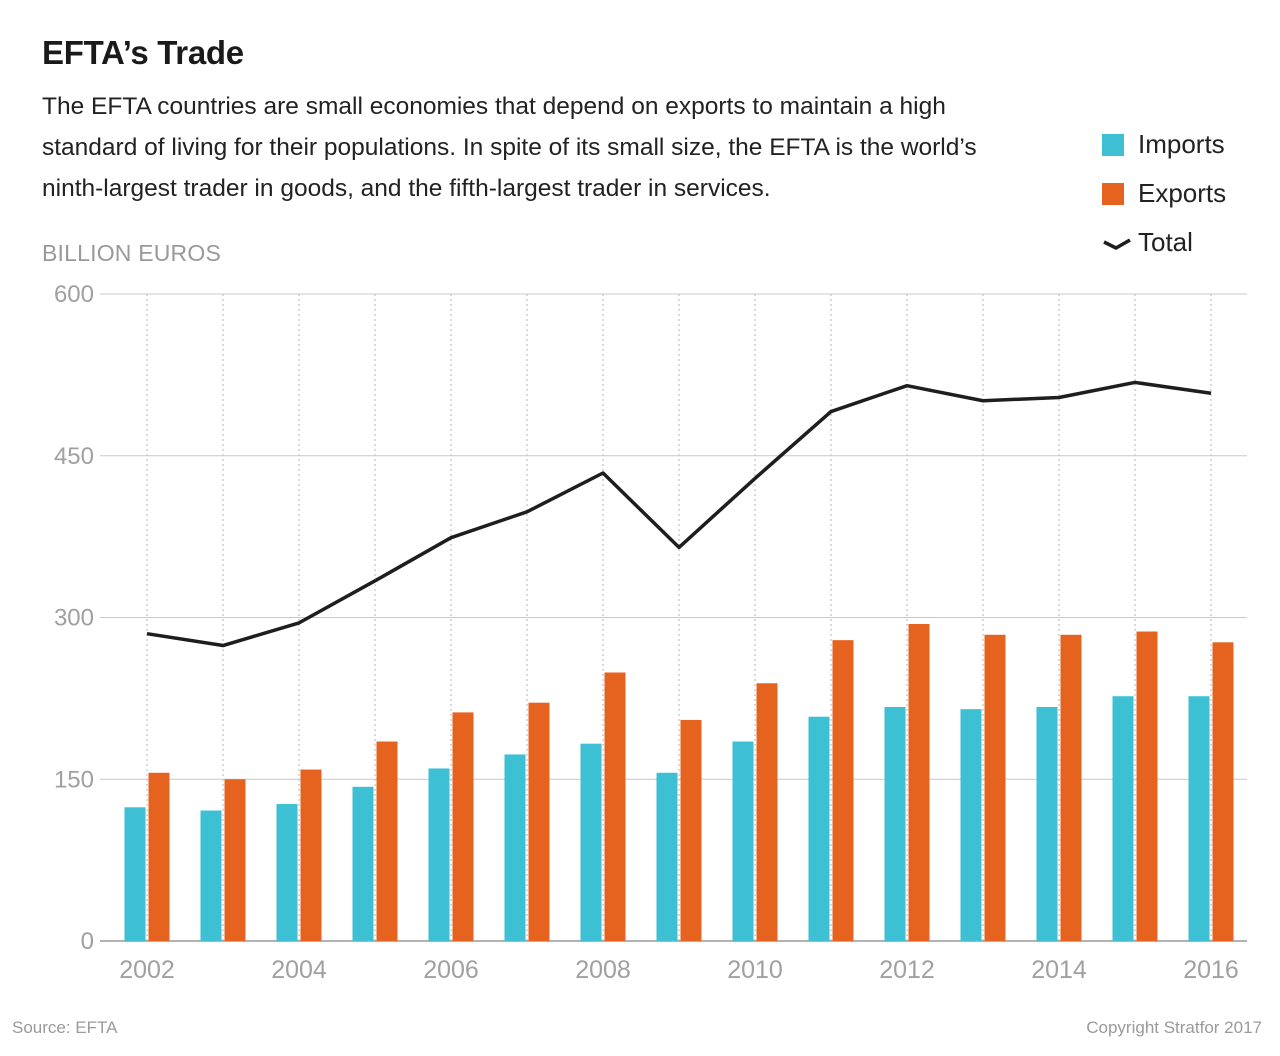  Describe the element at coordinates (1059, 970) in the screenshot. I see `x-tick-label-2014: 2014` at that location.